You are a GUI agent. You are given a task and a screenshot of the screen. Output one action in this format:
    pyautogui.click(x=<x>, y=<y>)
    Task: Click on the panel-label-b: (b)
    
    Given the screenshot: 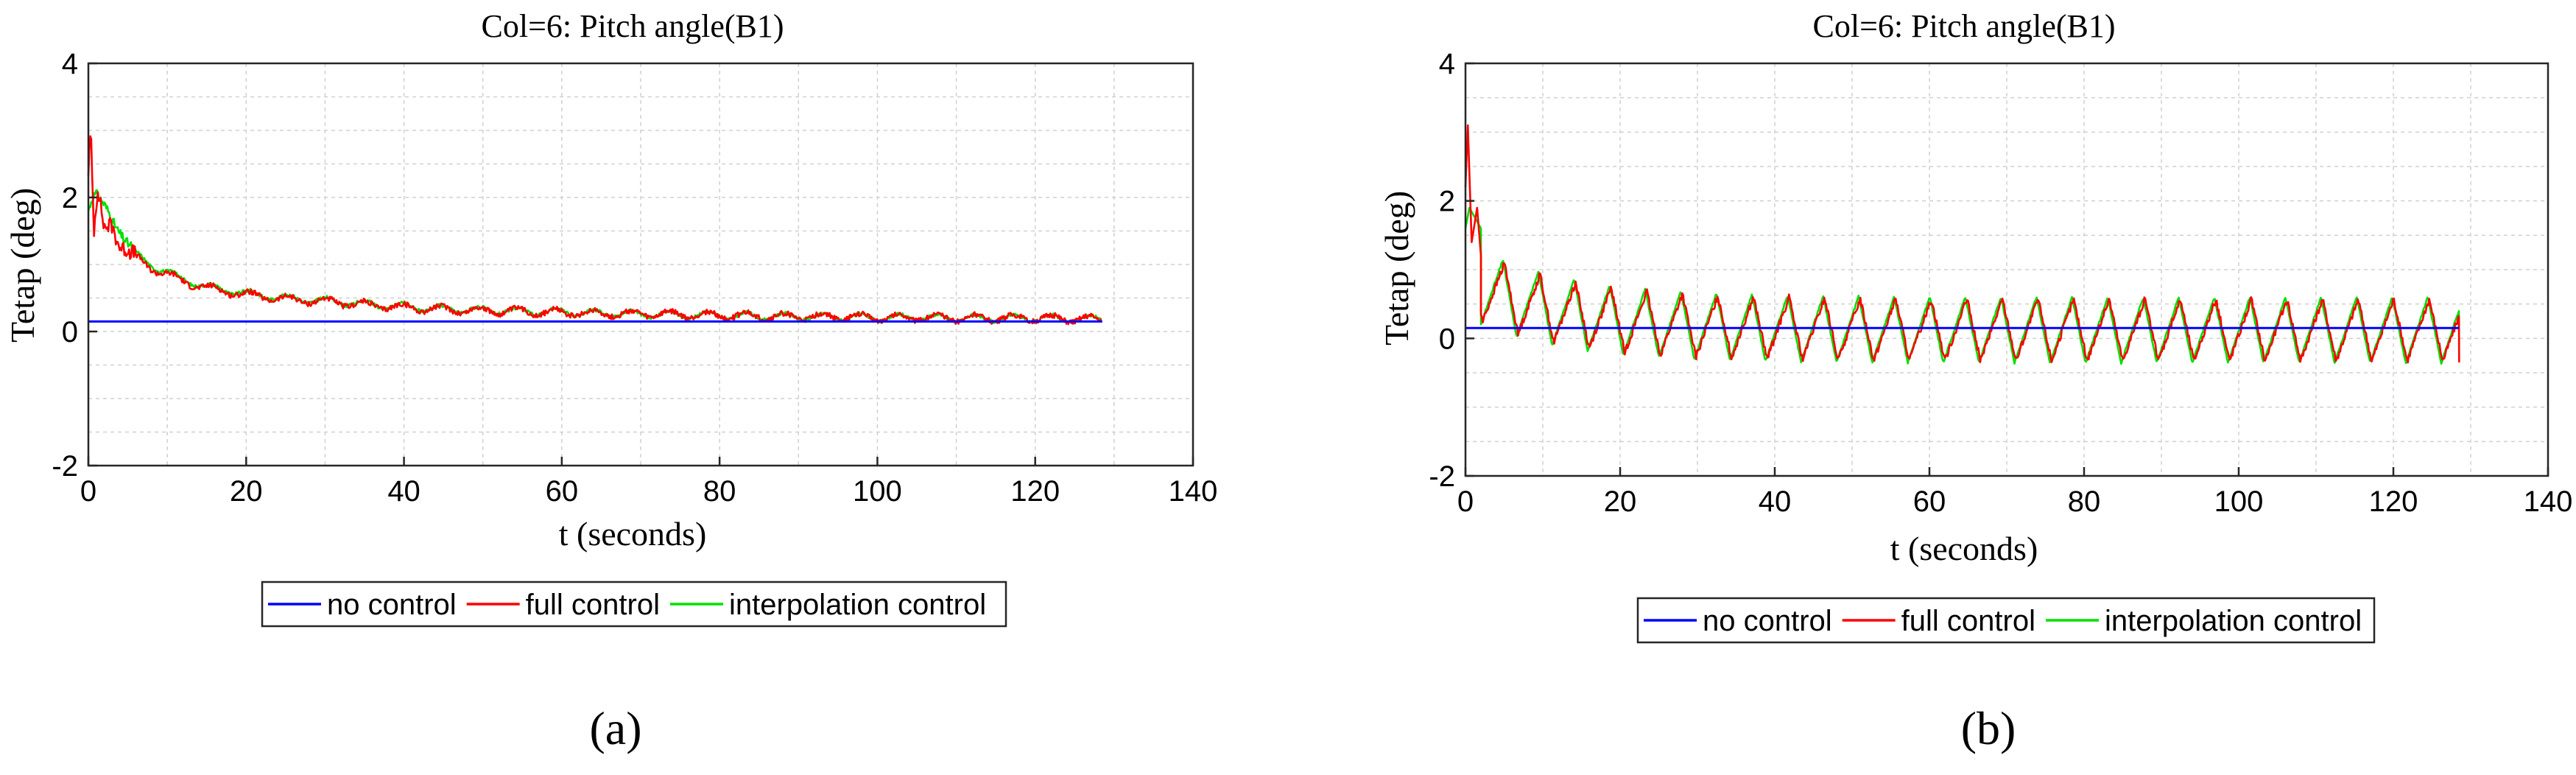 What is the action you would take?
    pyautogui.click(x=1988, y=728)
    